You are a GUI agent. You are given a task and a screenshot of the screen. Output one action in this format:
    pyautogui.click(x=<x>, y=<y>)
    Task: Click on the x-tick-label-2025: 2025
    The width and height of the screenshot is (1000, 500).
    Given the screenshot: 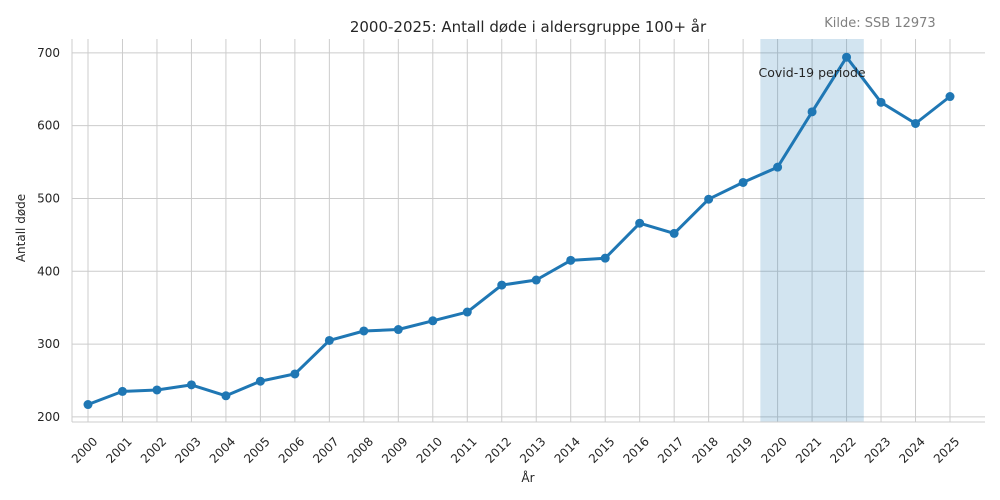 What is the action you would take?
    pyautogui.click(x=946, y=449)
    